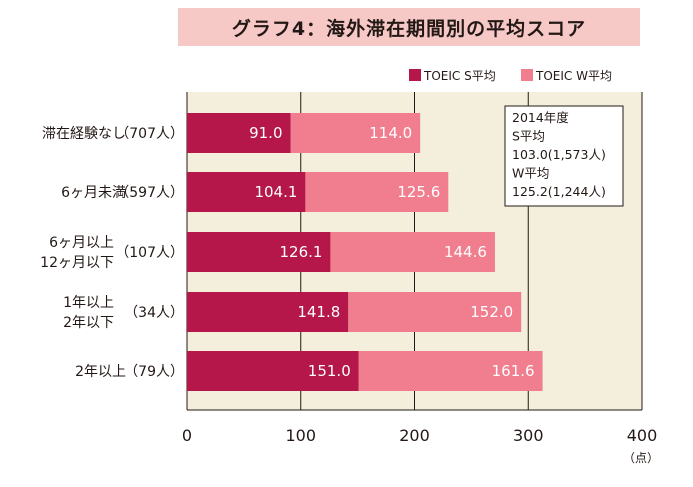  What do you see at coordinates (329, 371) in the screenshot?
I see `data-label: 151.0` at bounding box center [329, 371].